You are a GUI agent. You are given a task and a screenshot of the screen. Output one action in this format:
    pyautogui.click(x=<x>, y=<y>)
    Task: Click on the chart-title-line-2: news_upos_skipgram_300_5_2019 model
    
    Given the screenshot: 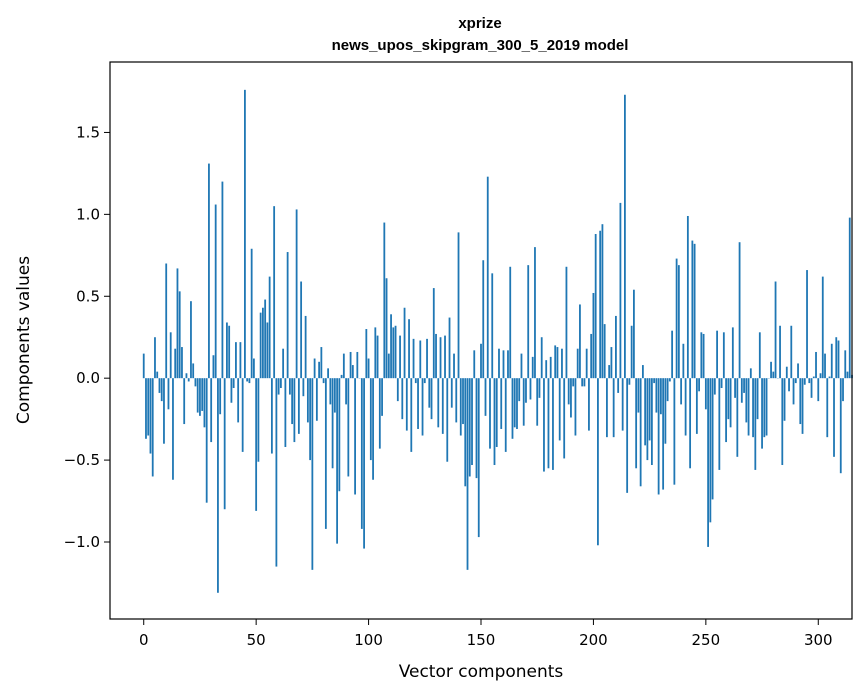 What is the action you would take?
    pyautogui.click(x=480, y=45)
    